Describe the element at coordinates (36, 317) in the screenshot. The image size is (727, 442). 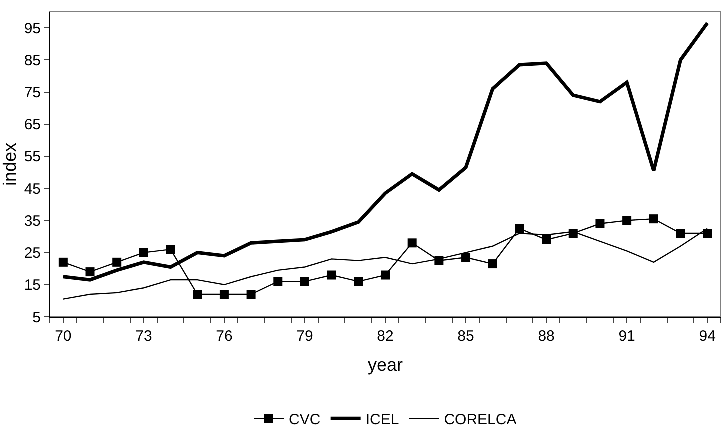
I see `y-tick-label: 5` at that location.